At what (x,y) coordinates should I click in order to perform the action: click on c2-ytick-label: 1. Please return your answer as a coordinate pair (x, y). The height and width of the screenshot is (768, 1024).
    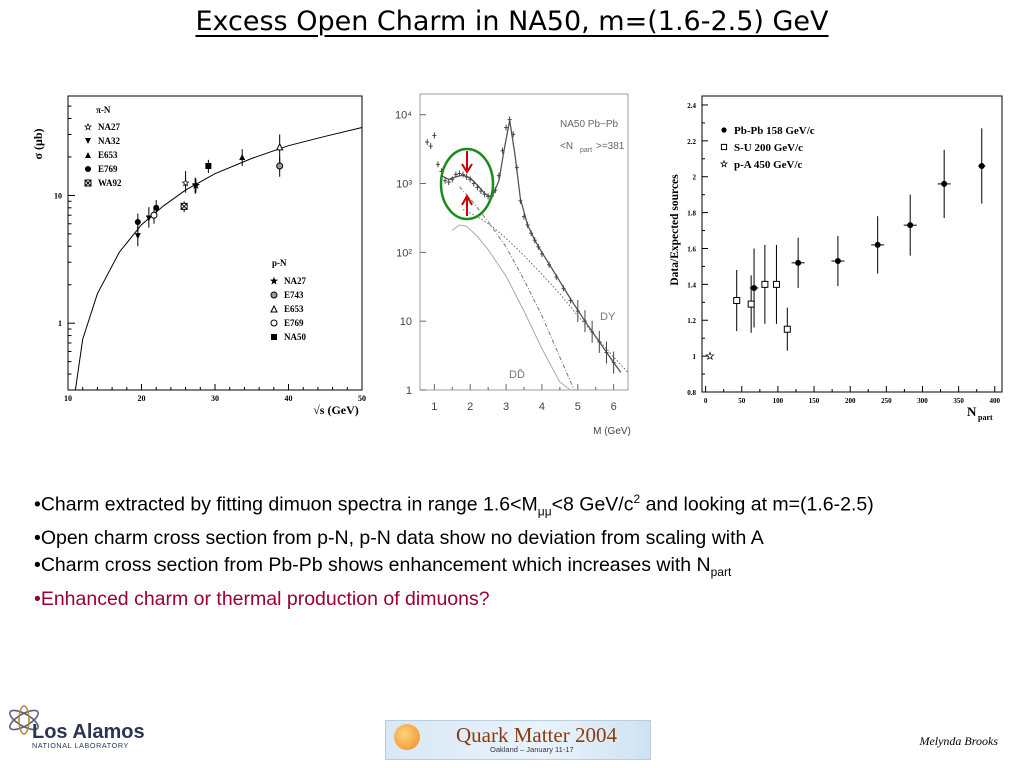
    Looking at the image, I should click on (409, 391).